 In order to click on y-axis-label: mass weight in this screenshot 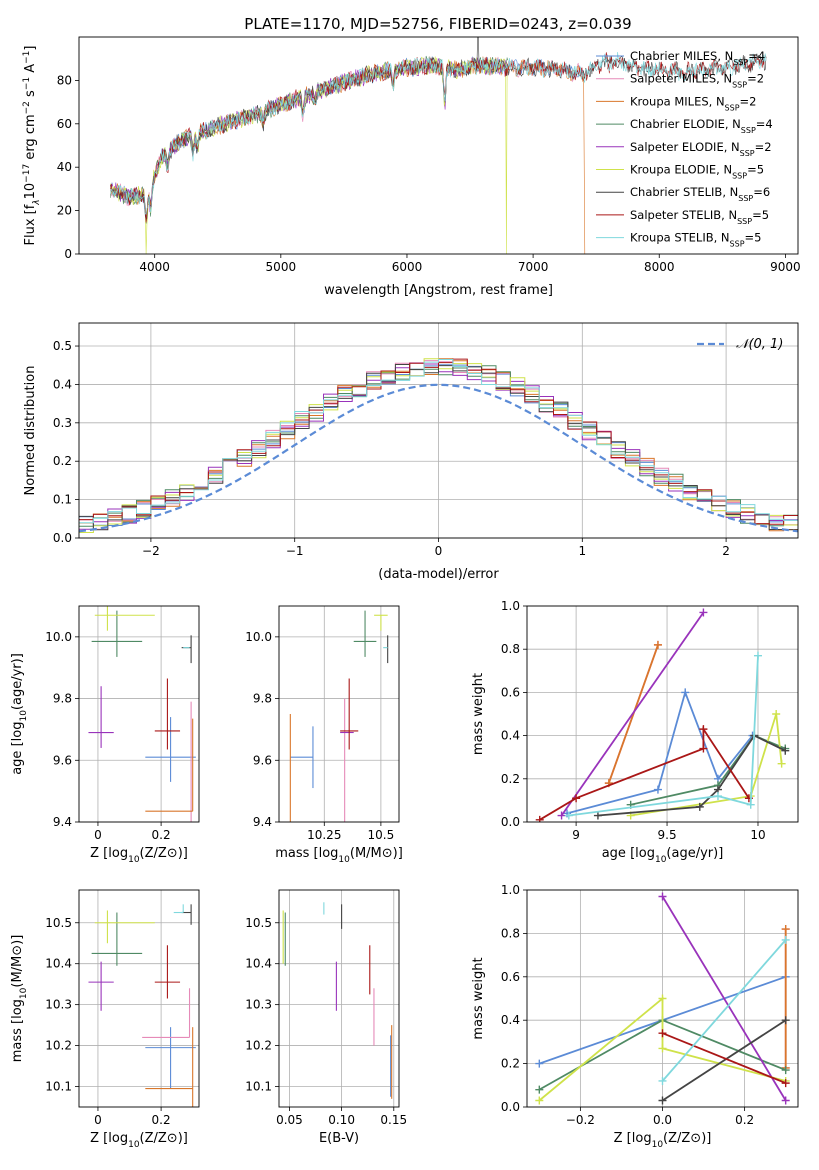, I will do `click(478, 998)`.